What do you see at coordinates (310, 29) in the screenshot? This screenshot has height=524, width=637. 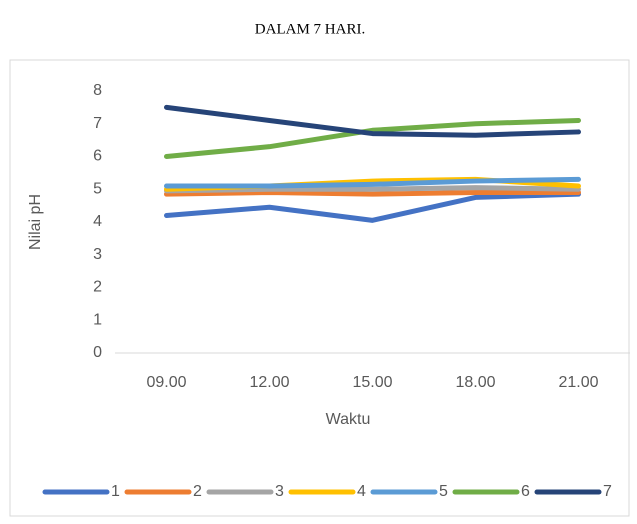 I see `page-title: DALAM 7 HARI.` at bounding box center [310, 29].